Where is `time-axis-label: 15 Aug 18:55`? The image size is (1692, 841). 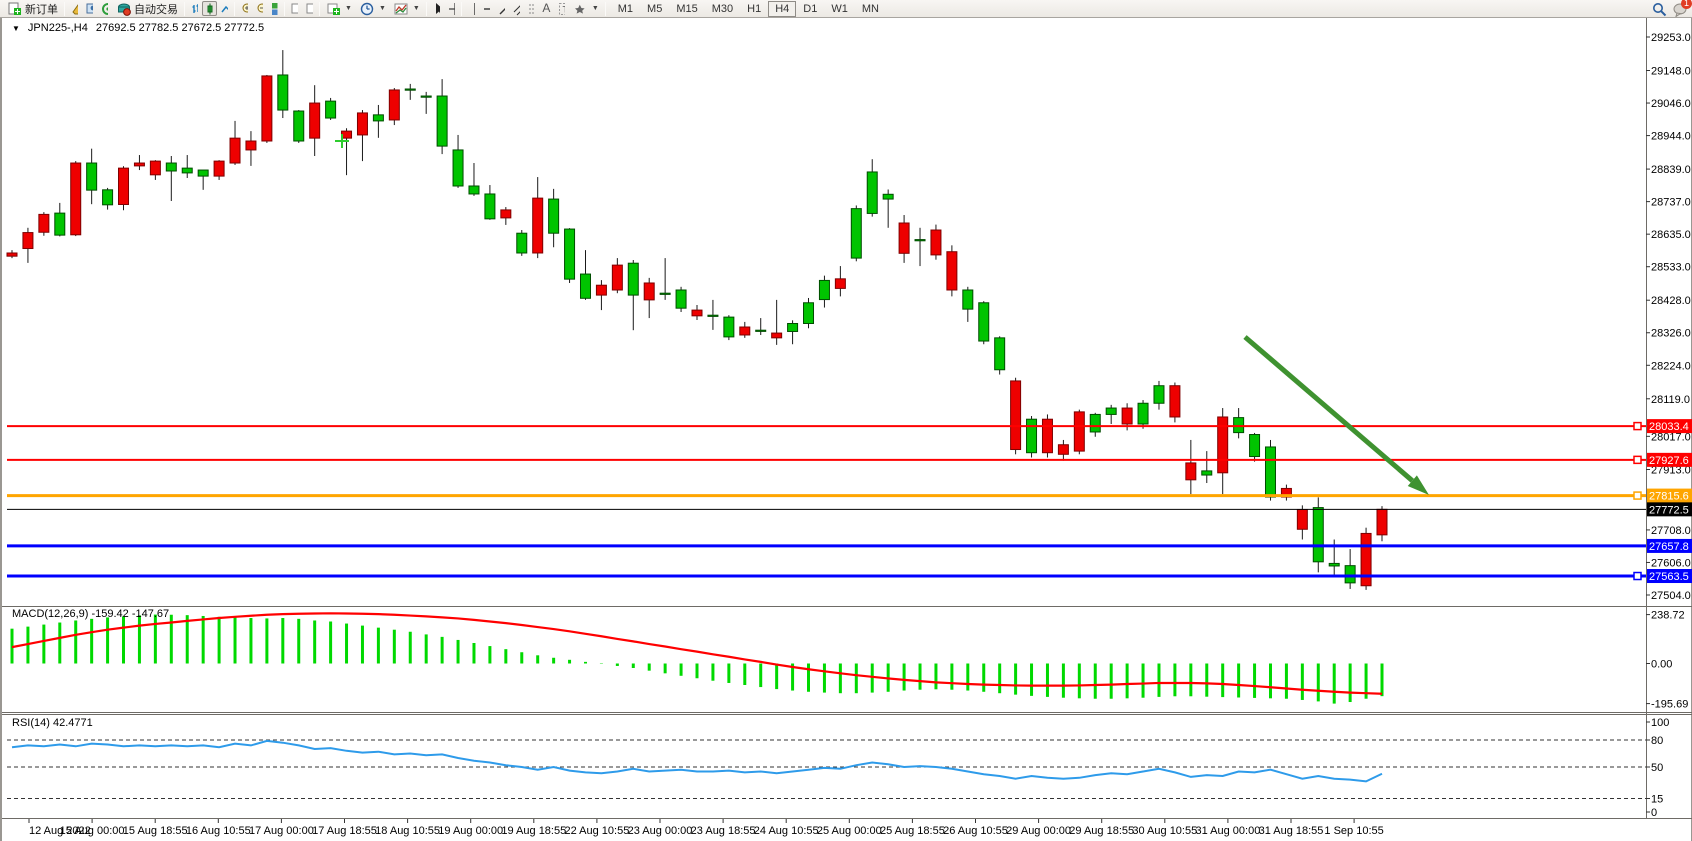
time-axis-label: 15 Aug 18:55 is located at coordinates (155, 831).